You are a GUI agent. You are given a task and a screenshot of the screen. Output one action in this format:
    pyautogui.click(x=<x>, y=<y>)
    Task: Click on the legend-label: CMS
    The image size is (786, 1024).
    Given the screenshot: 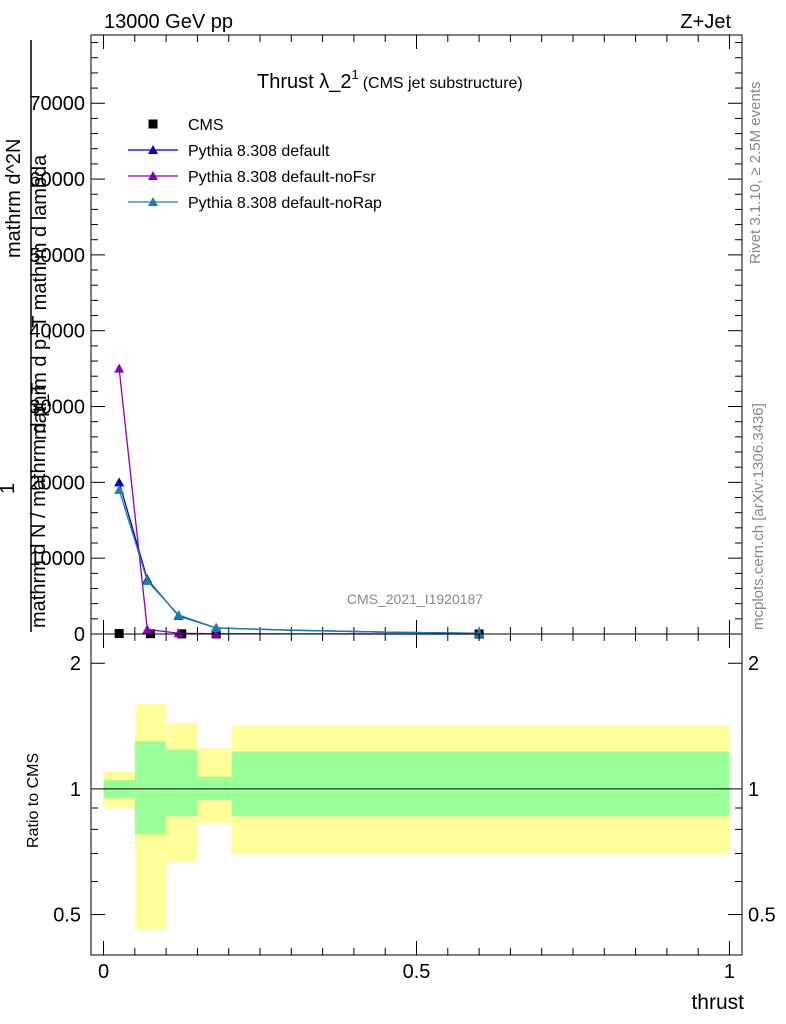 What is the action you would take?
    pyautogui.click(x=206, y=125)
    